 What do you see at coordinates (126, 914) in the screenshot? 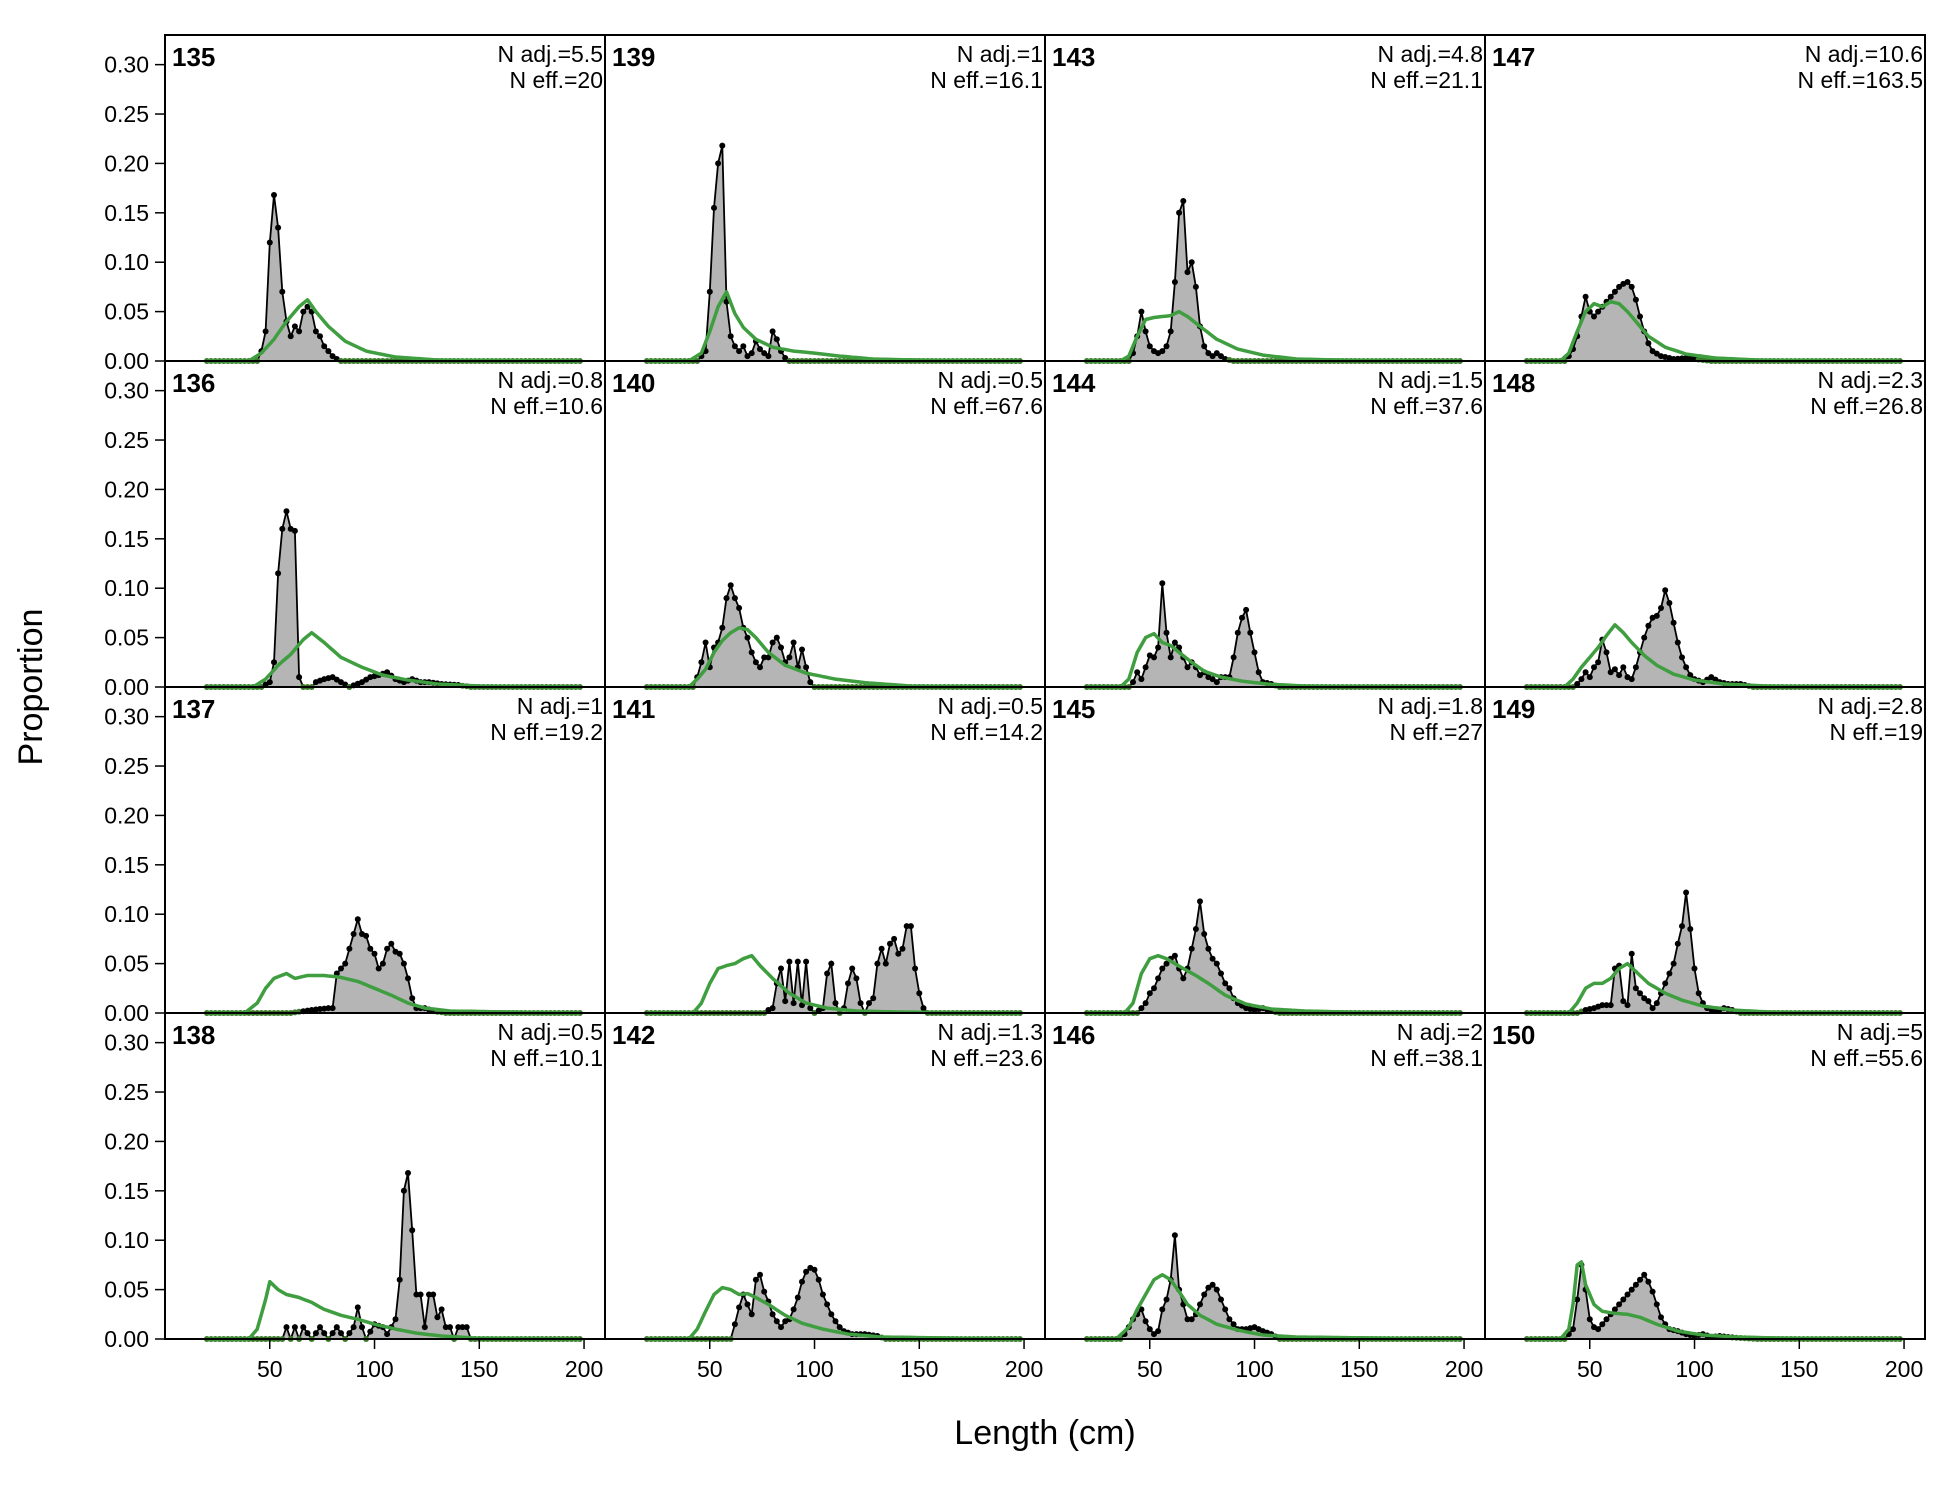
I see `y-tick-label: 0.10` at bounding box center [126, 914].